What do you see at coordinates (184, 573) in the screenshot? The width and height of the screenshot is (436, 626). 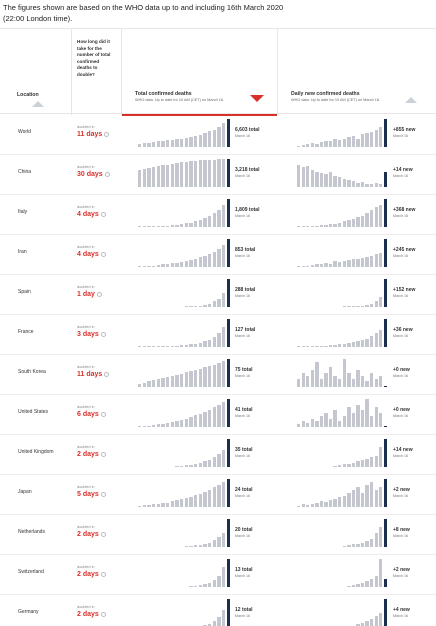 I see `total-deaths-chart` at bounding box center [184, 573].